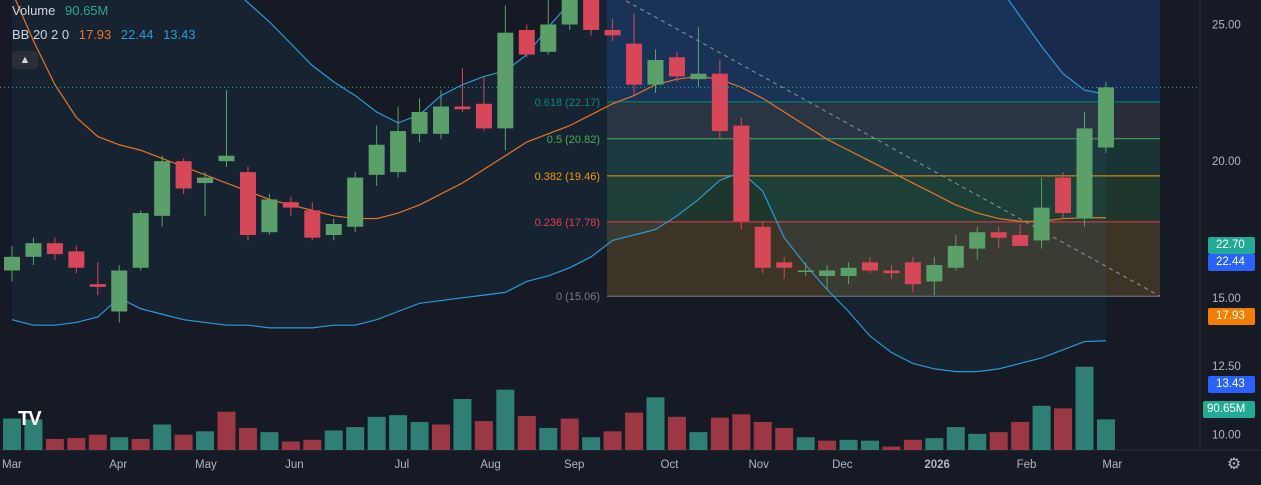 The height and width of the screenshot is (485, 1261). What do you see at coordinates (1234, 464) in the screenshot?
I see `settings-gear-icon: ⚙` at bounding box center [1234, 464].